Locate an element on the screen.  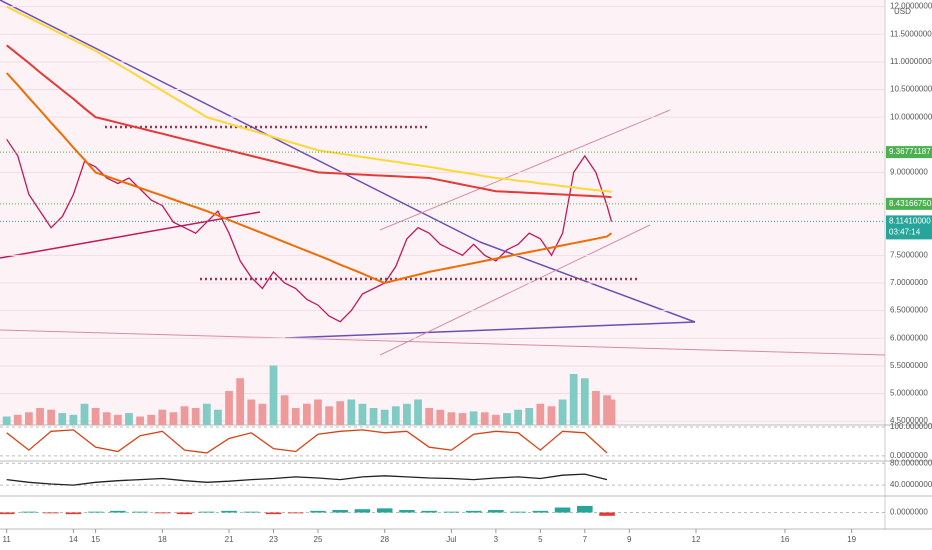
y-tick-label: 40.0000000 is located at coordinates (911, 484).